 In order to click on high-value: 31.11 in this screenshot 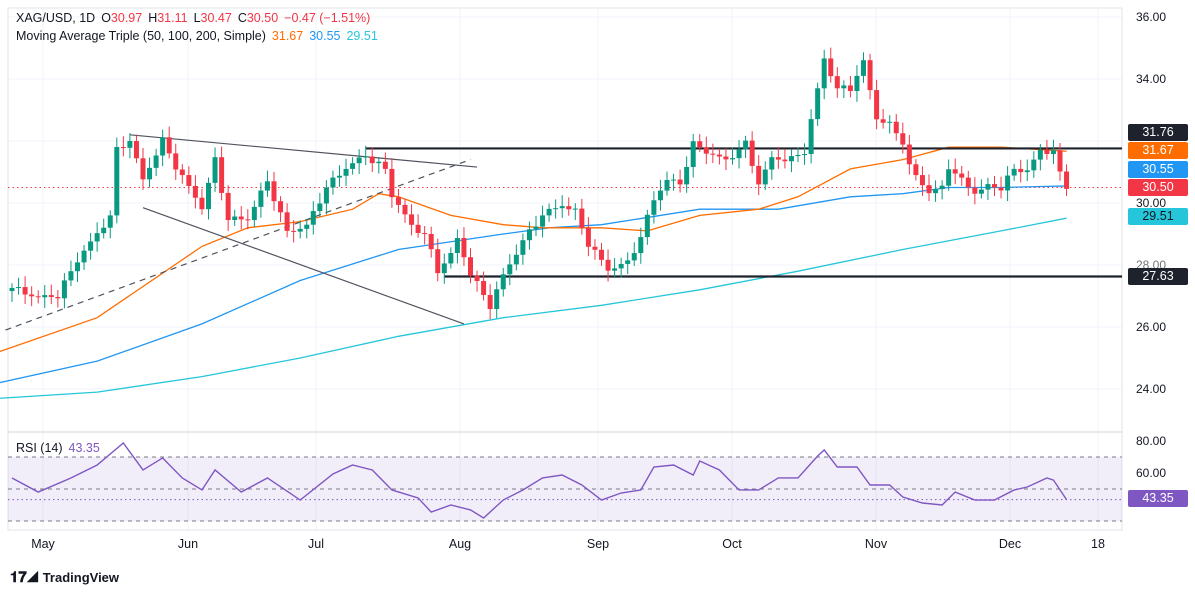, I will do `click(172, 18)`.